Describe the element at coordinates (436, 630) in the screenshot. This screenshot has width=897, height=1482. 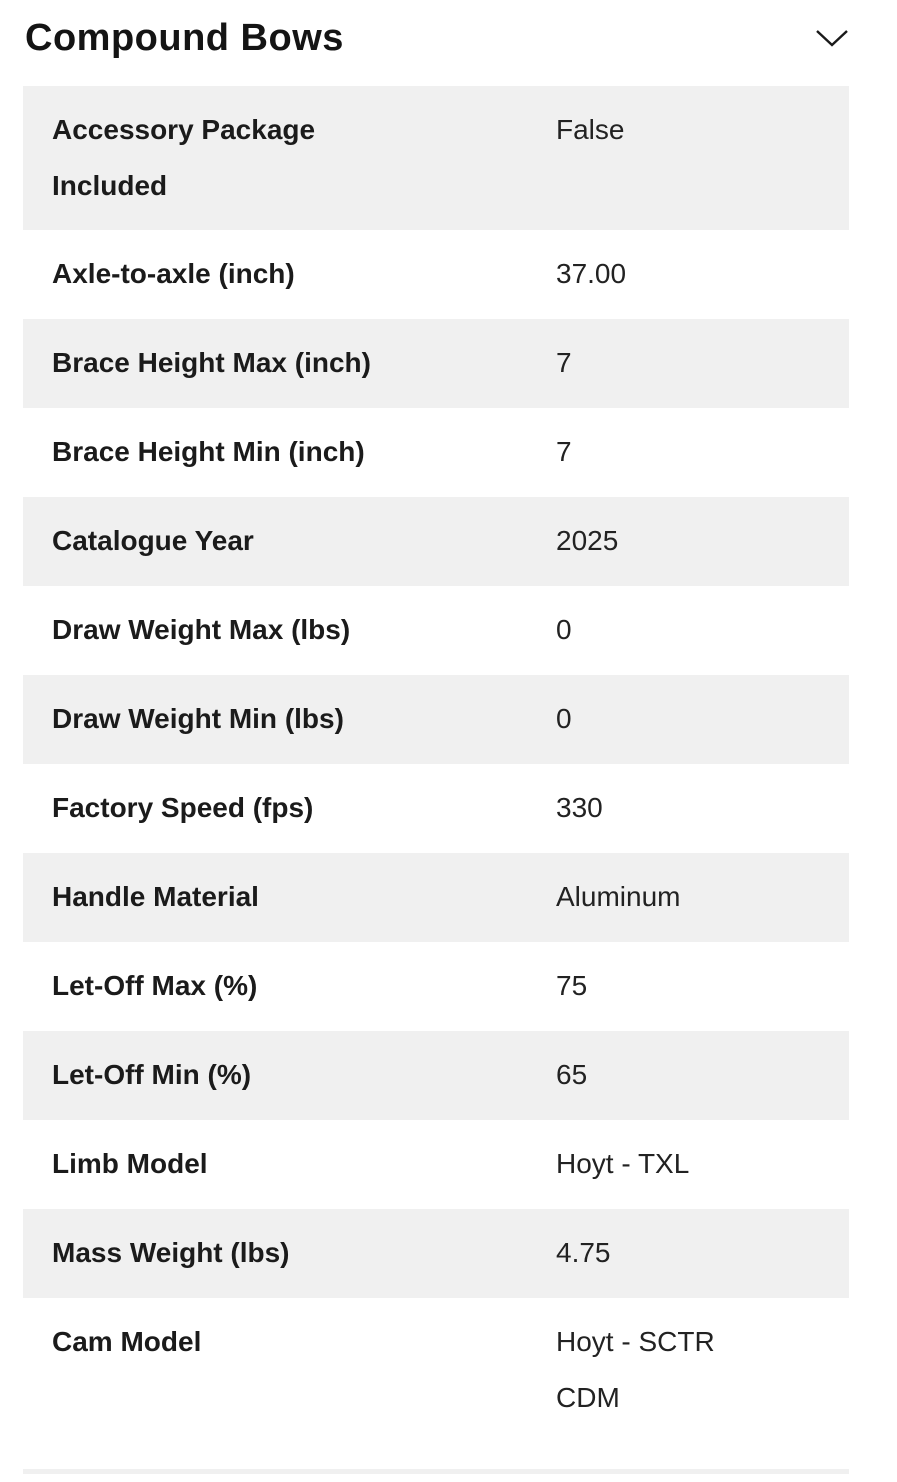
I see `spec-row-draw-weight-max: Draw Weight Max (lbs) 0` at that location.